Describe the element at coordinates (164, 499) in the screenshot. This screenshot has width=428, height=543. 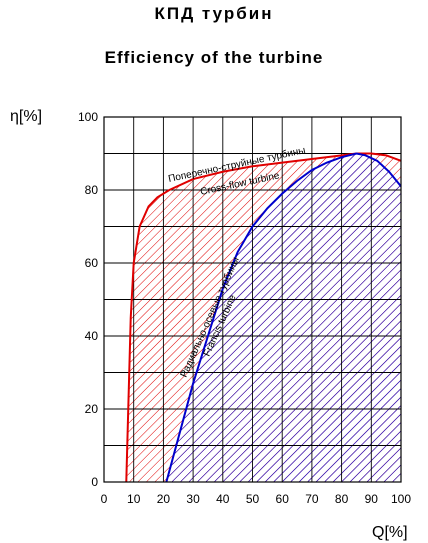
I see `x-tick-label: 20` at that location.